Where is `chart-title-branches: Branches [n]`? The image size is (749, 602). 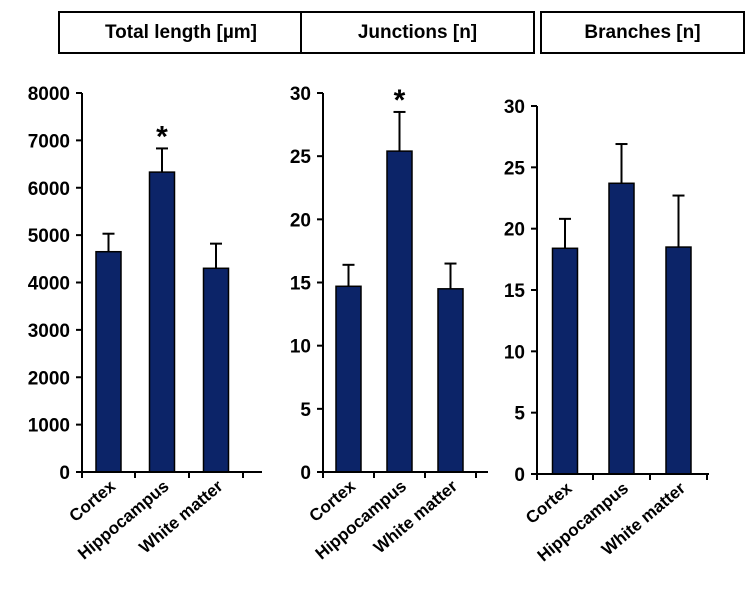 chart-title-branches: Branches [n] is located at coordinates (642, 32).